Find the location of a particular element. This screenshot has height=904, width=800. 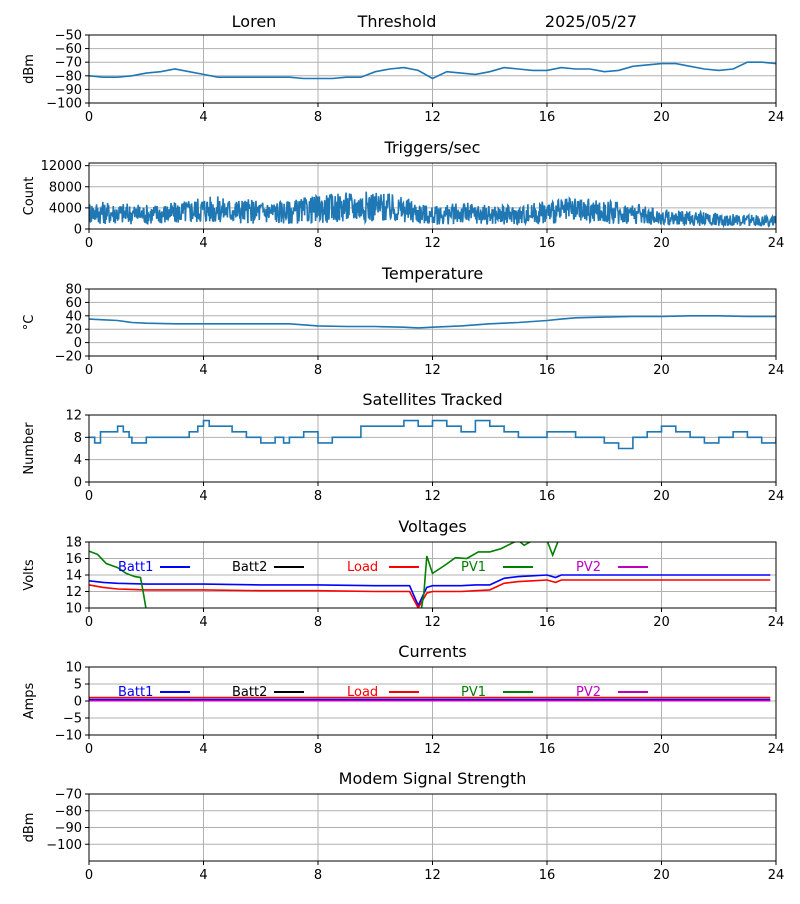

y-tick-label: −90 is located at coordinates (68, 90).